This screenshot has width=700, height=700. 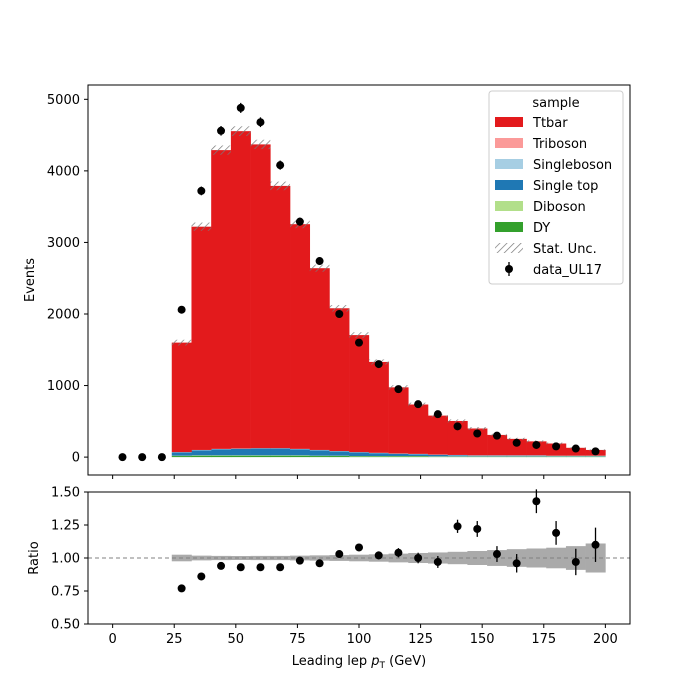 What do you see at coordinates (509, 122) in the screenshot?
I see `legend-swatch-ttbar` at bounding box center [509, 122].